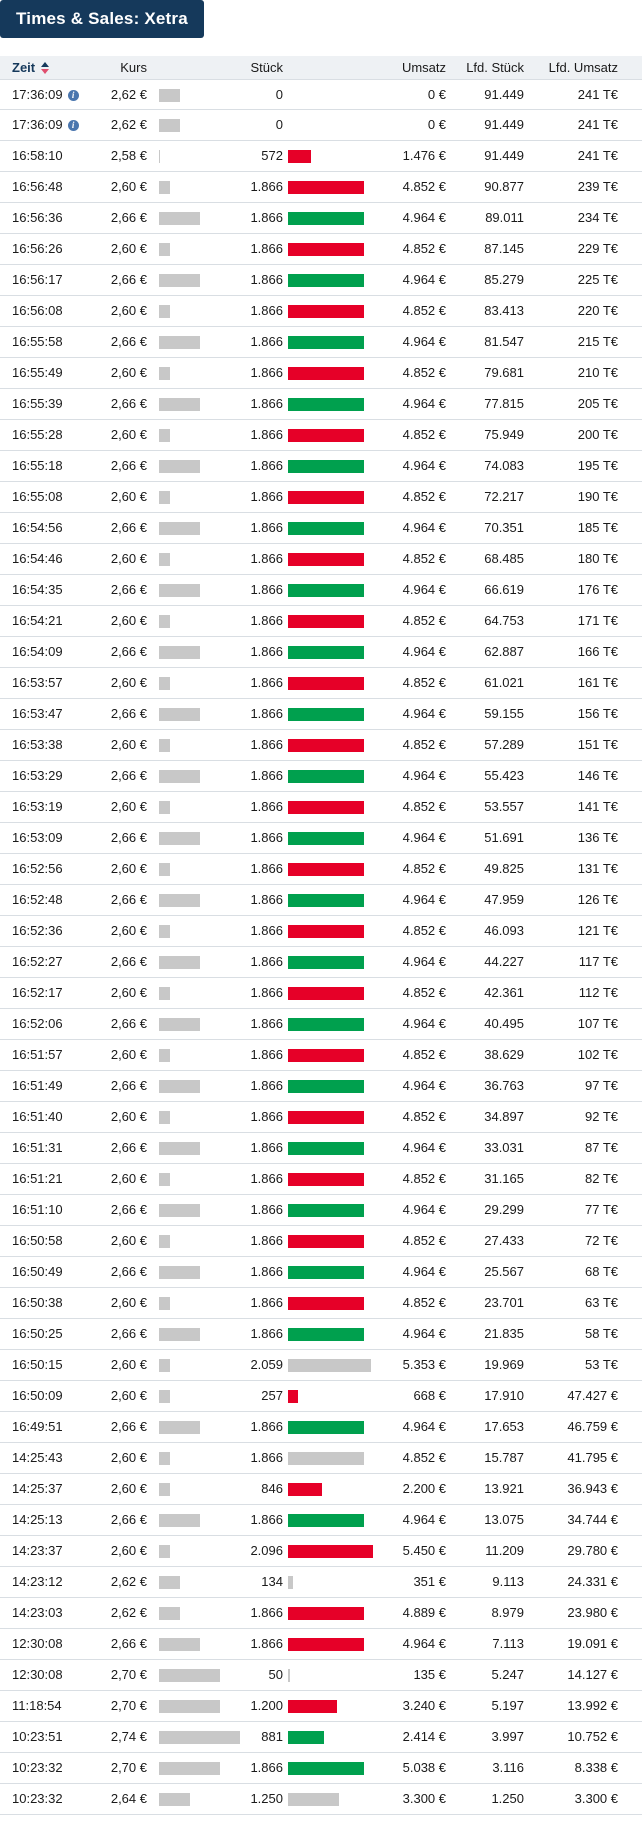  Describe the element at coordinates (279, 94) in the screenshot. I see `trade-size: 0` at that location.